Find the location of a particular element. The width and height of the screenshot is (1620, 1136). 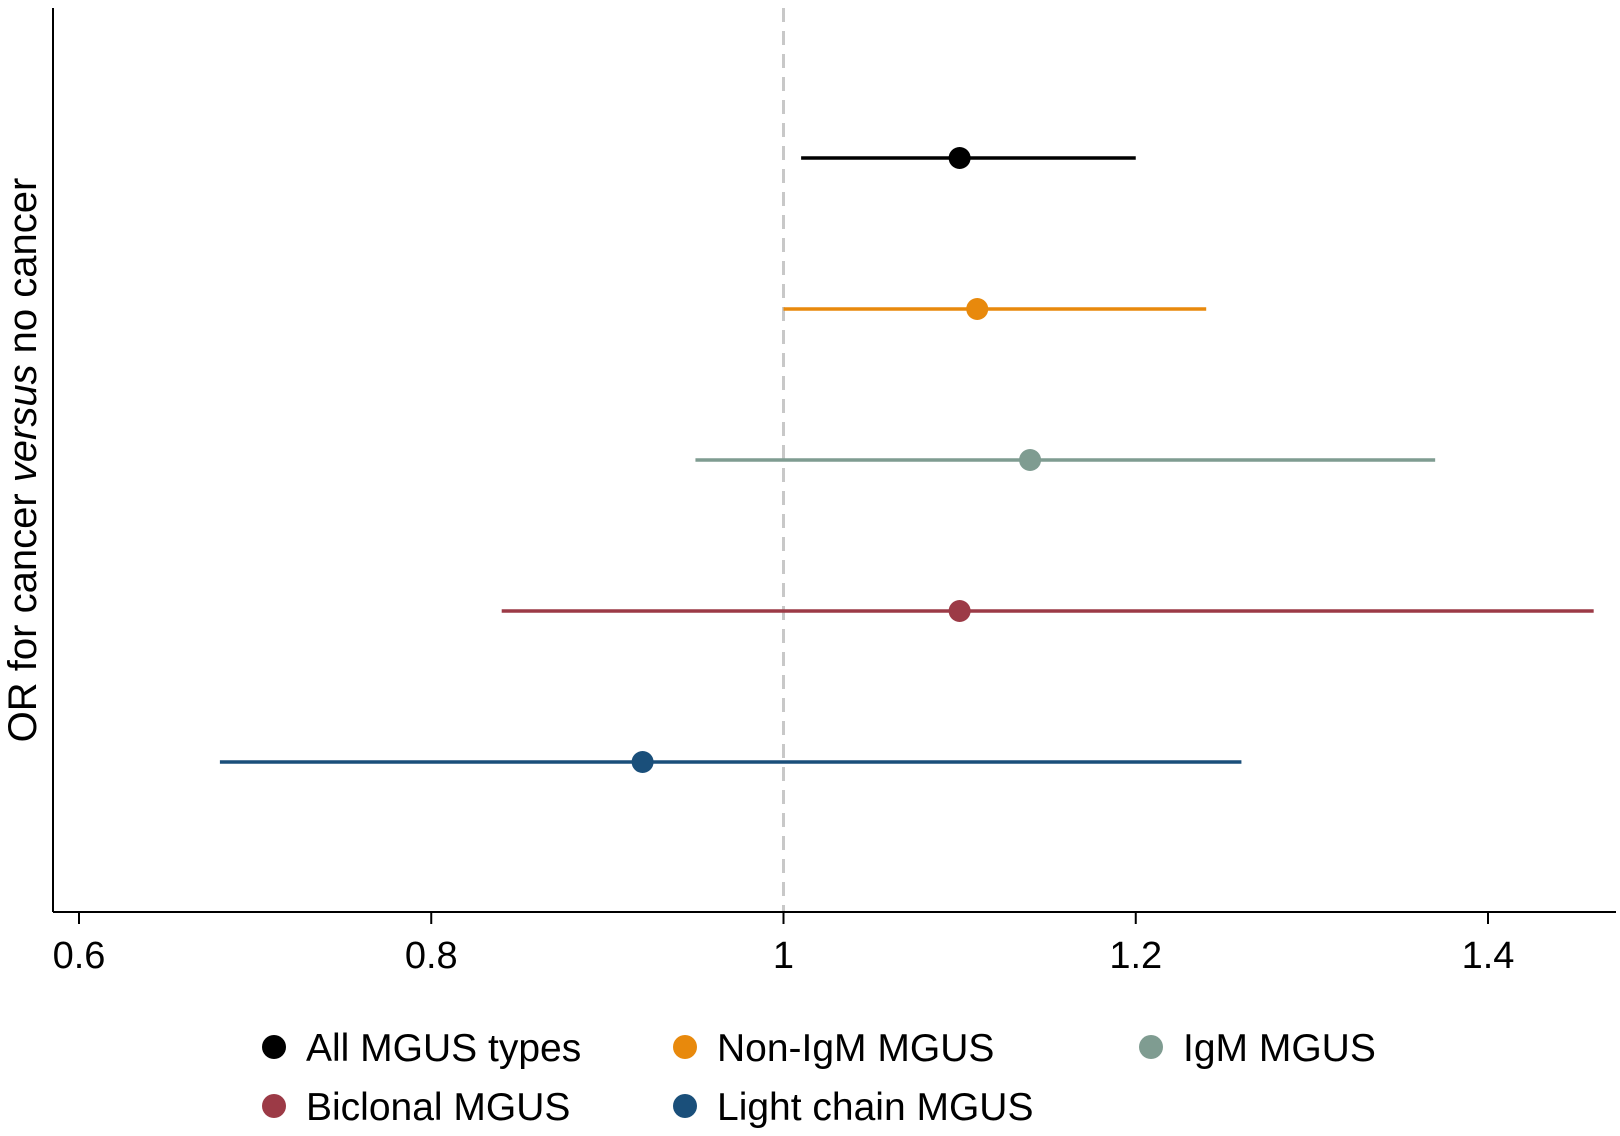

legend-item: All MGUS types is located at coordinates (421, 1048).